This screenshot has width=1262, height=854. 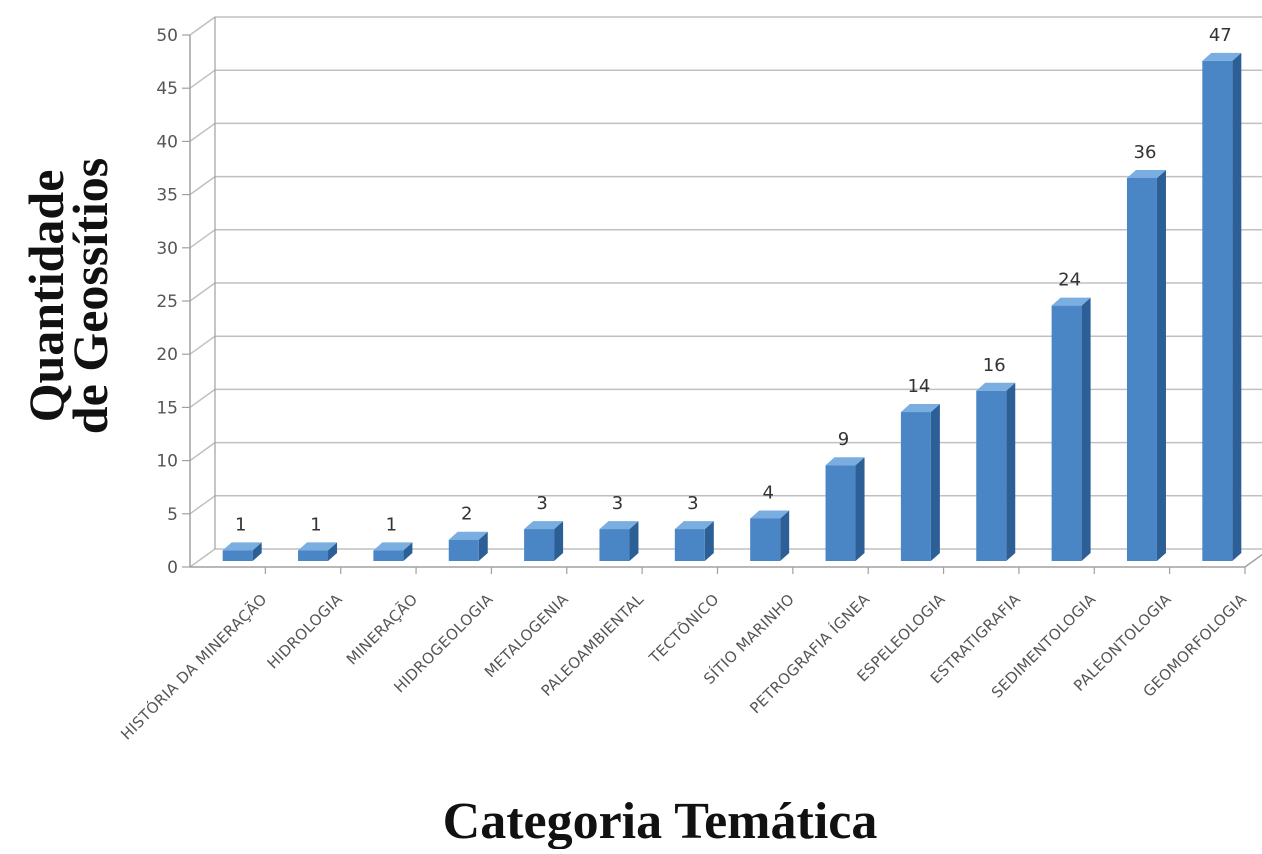 I want to click on data-label: 9, so click(x=843, y=439).